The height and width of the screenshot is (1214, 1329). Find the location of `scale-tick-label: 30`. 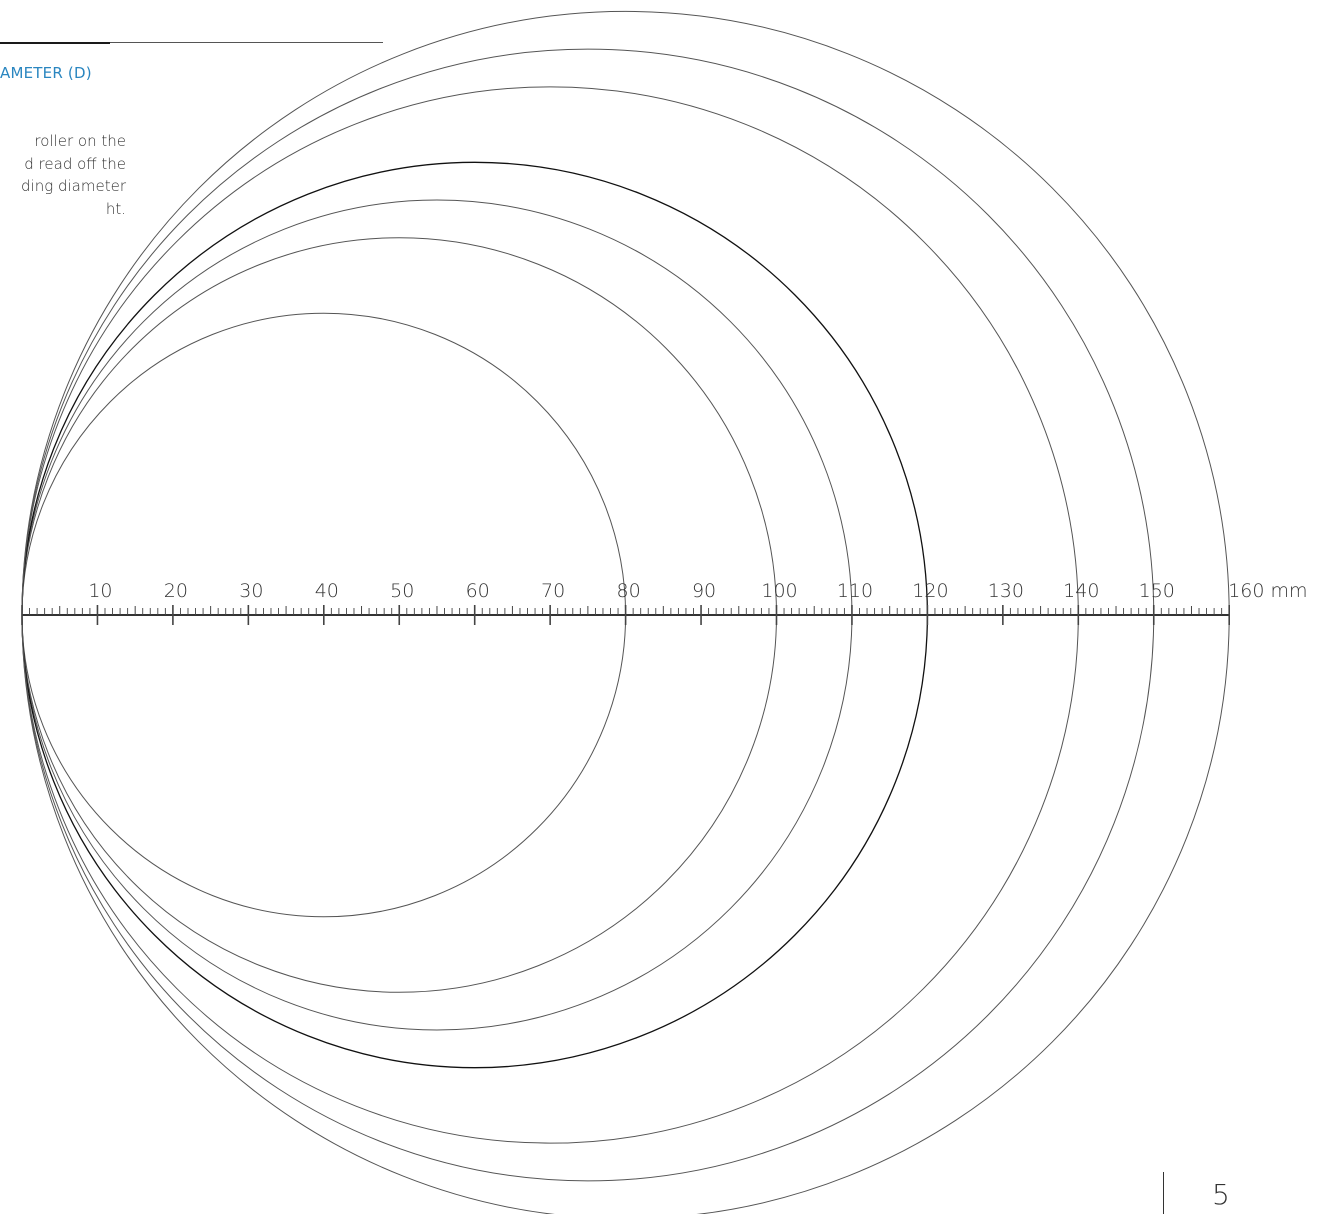

scale-tick-label: 30 is located at coordinates (251, 591).